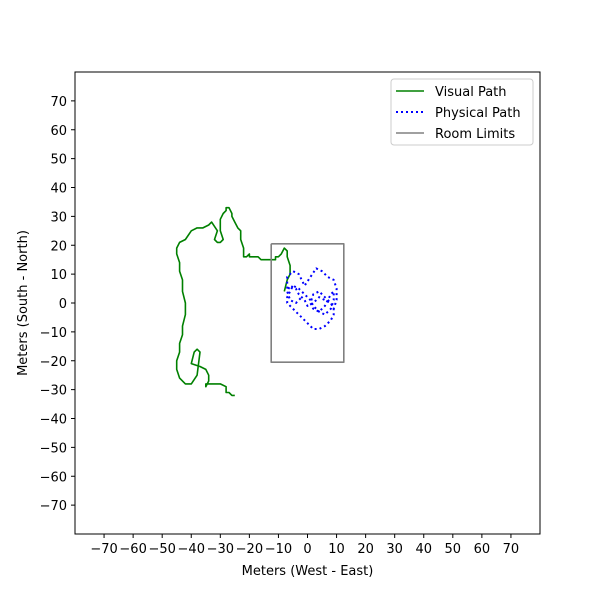  I want to click on y-tick-label: 60, so click(58, 131).